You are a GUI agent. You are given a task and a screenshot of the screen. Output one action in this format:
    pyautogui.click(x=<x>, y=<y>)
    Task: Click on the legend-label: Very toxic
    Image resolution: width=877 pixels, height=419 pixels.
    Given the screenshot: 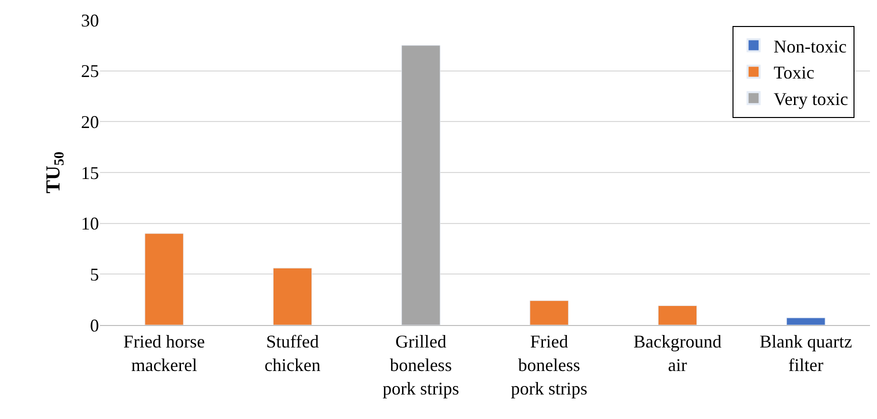 What is the action you would take?
    pyautogui.click(x=811, y=99)
    